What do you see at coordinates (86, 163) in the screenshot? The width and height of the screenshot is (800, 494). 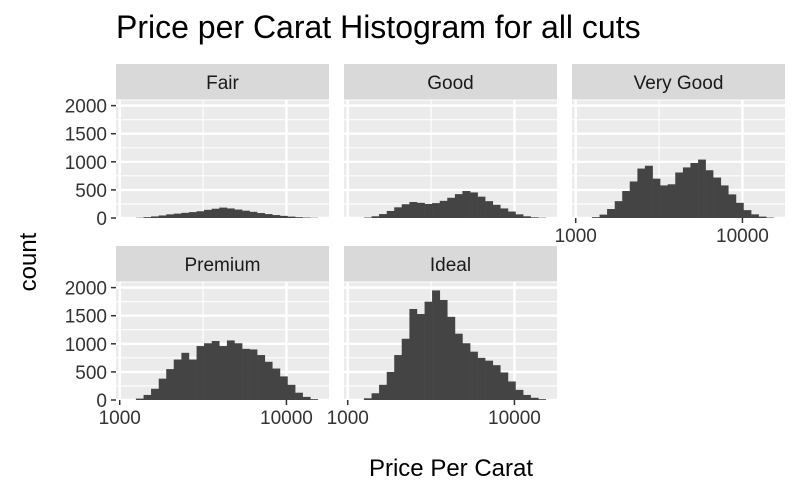 I see `y-tick-label: 1000` at bounding box center [86, 163].